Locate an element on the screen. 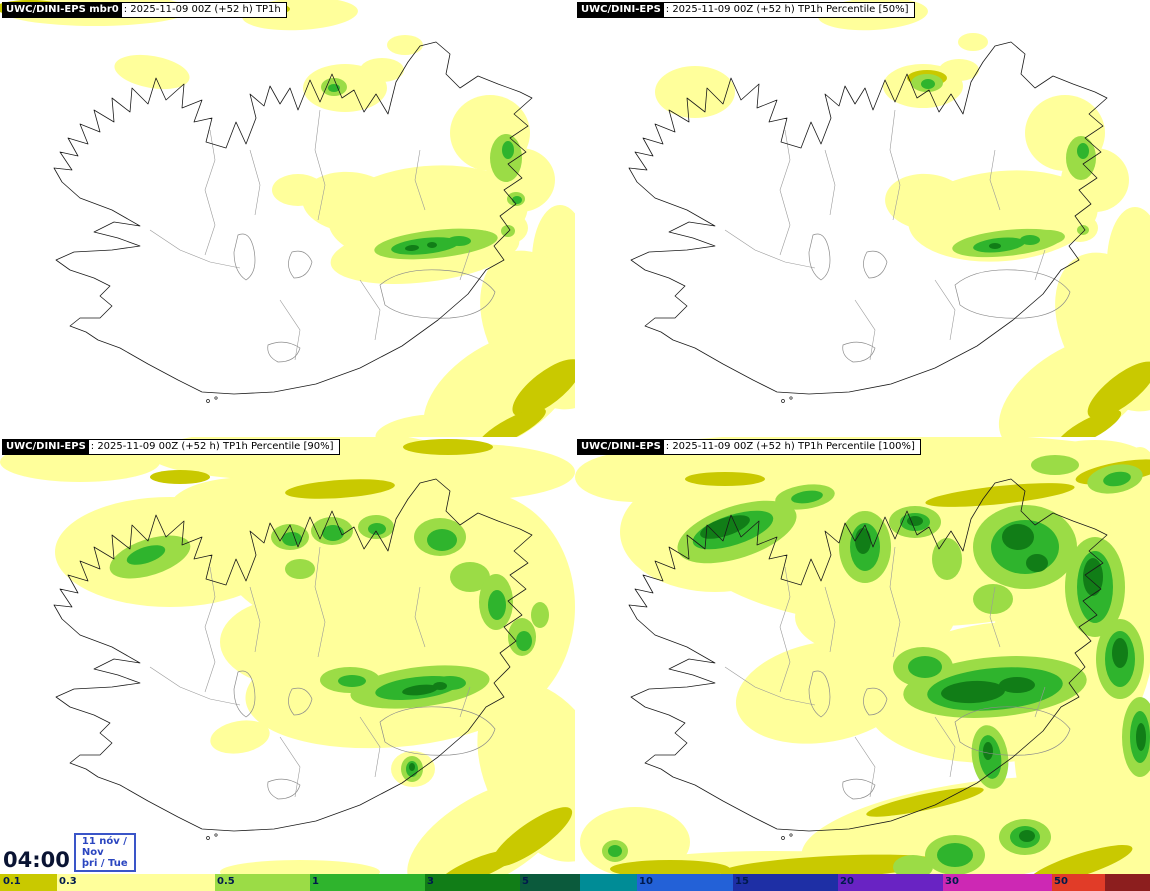 Image resolution: width=1150 pixels, height=891 pixels. colorbar-tick-label: 20 is located at coordinates (847, 881).